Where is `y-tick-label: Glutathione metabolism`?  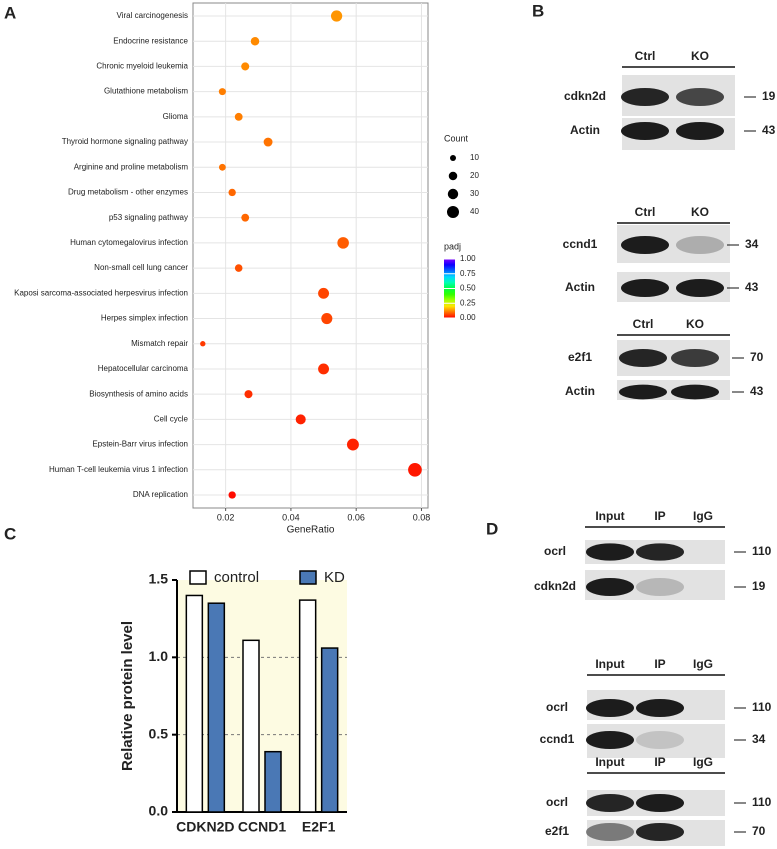 y-tick-label: Glutathione metabolism is located at coordinates (146, 91).